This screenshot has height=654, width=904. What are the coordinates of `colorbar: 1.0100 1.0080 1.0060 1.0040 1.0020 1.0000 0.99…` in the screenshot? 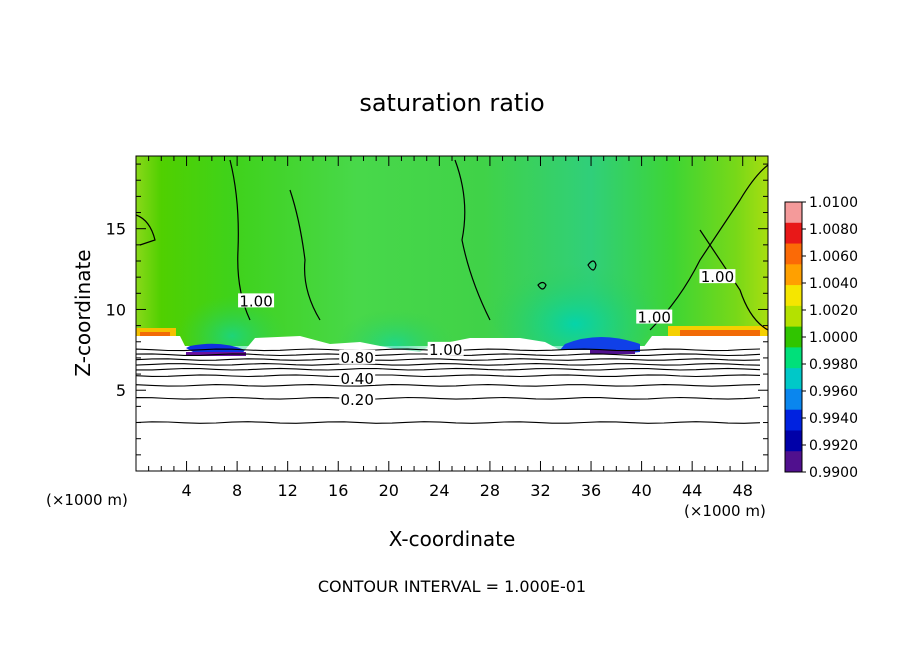 It's located at (821, 338).